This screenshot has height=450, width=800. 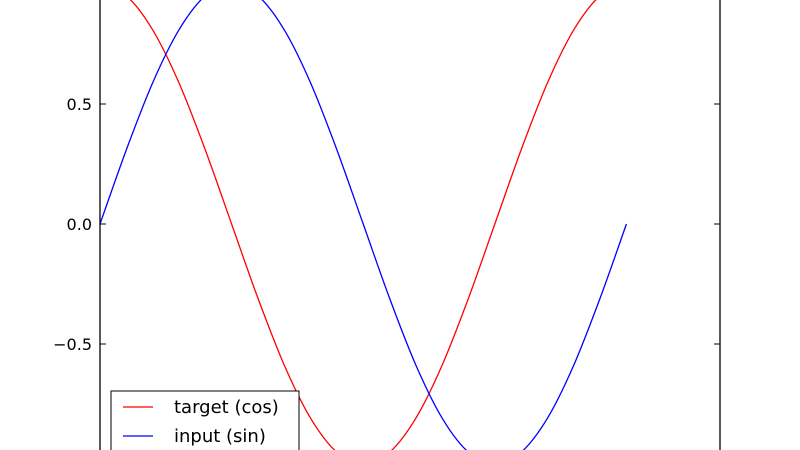 I want to click on legend: target (cos) input (sin), so click(x=205, y=420).